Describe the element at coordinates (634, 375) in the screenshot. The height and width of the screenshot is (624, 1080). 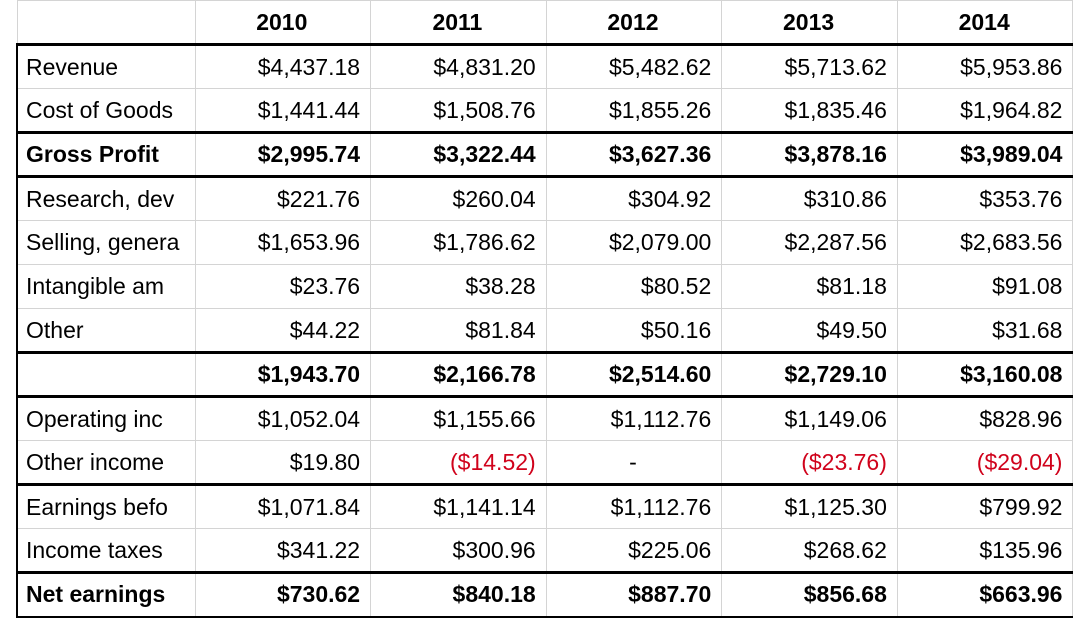
I see `value-cell: $2,514.60` at that location.